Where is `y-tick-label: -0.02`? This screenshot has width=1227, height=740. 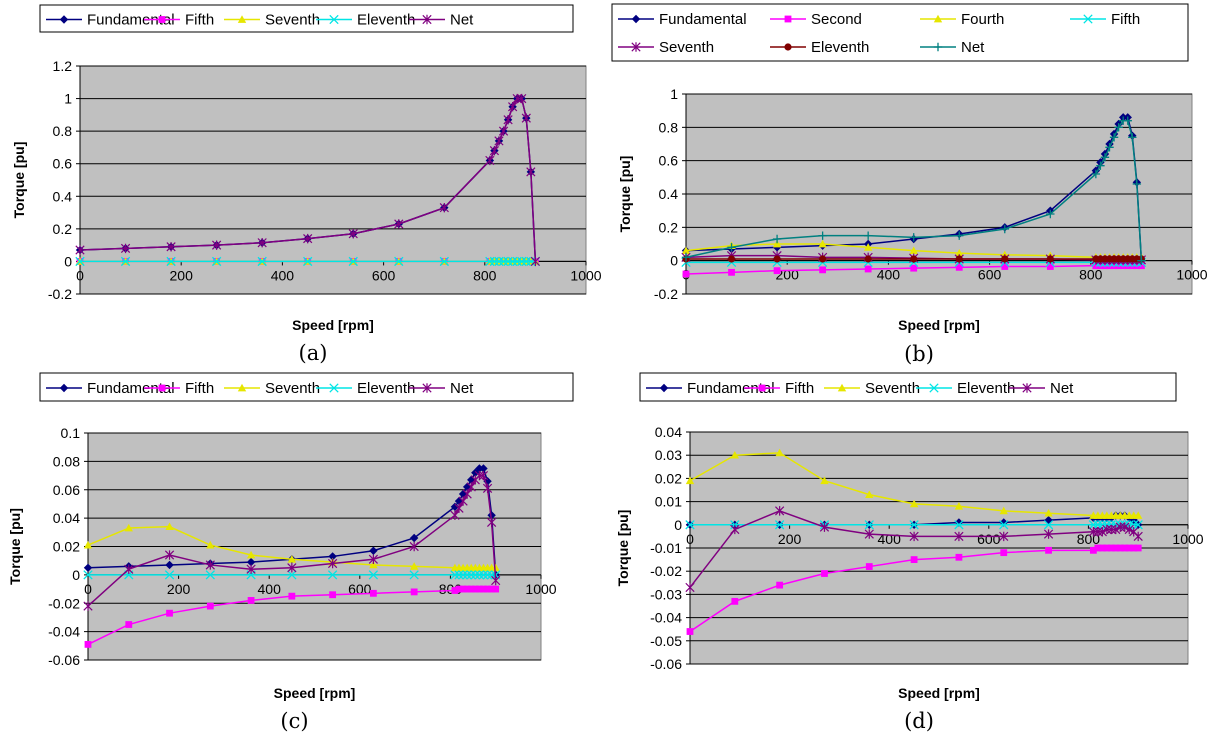
y-tick-label: -0.02 is located at coordinates (64, 603).